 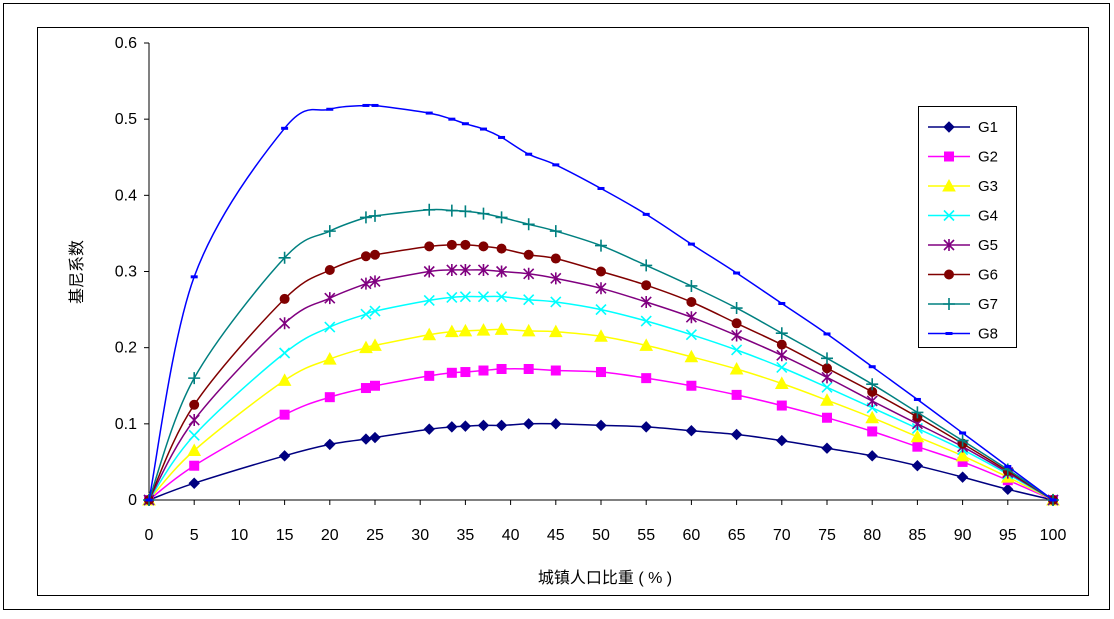 I want to click on y-tick-label: 0.4, so click(x=126, y=195).